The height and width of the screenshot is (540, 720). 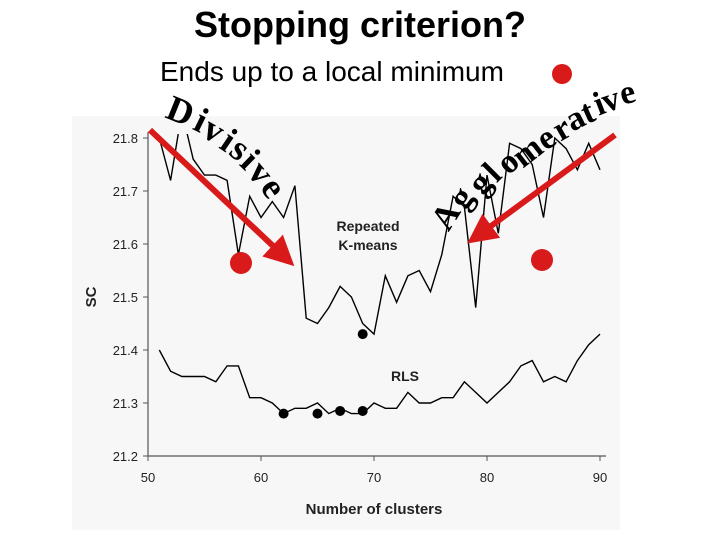 I want to click on y-tick-label: 21.3, so click(x=125, y=403).